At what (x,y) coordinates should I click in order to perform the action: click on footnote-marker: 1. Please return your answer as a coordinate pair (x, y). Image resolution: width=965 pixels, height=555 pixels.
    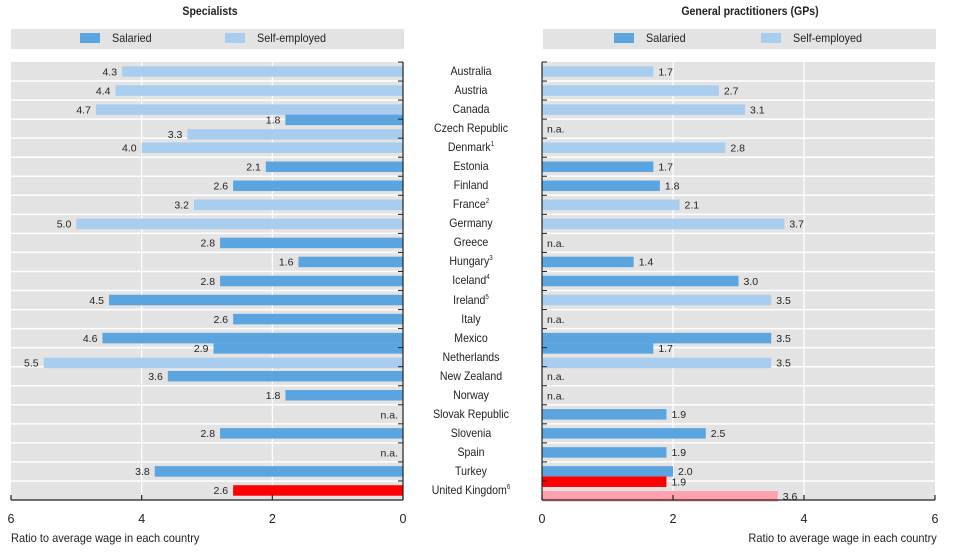
    Looking at the image, I should click on (492, 145).